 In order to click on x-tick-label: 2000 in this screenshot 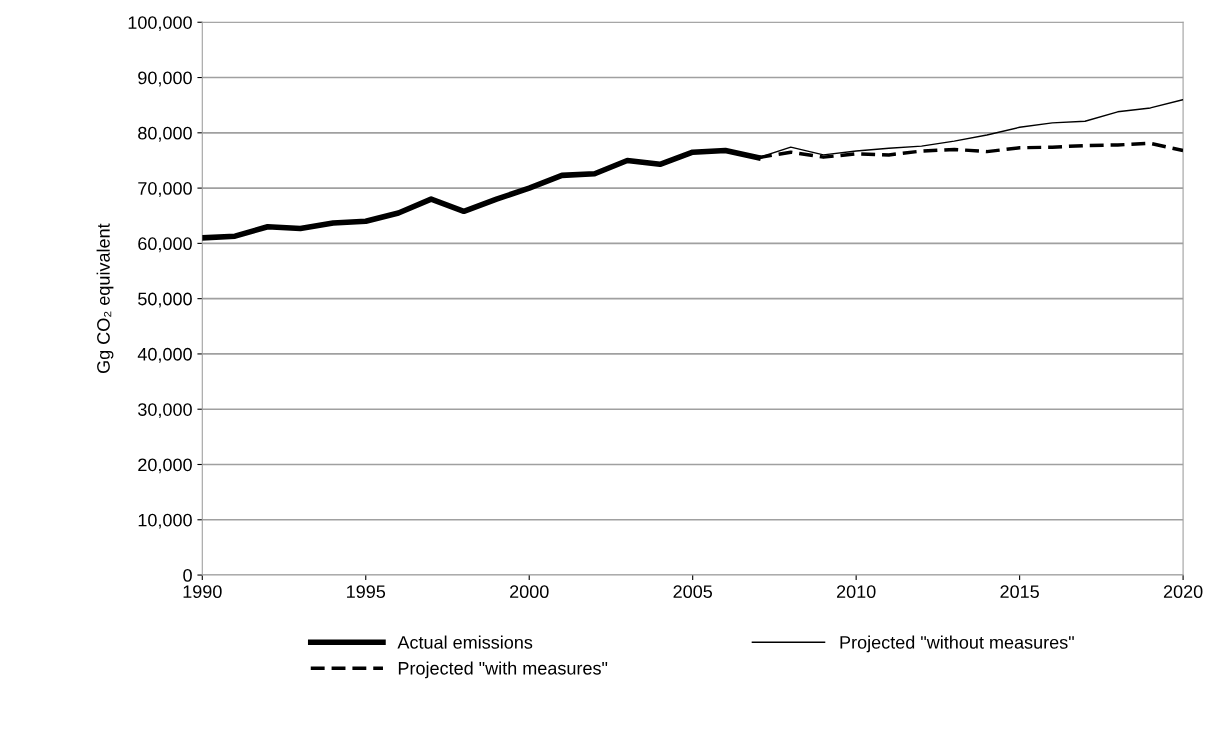, I will do `click(529, 592)`.